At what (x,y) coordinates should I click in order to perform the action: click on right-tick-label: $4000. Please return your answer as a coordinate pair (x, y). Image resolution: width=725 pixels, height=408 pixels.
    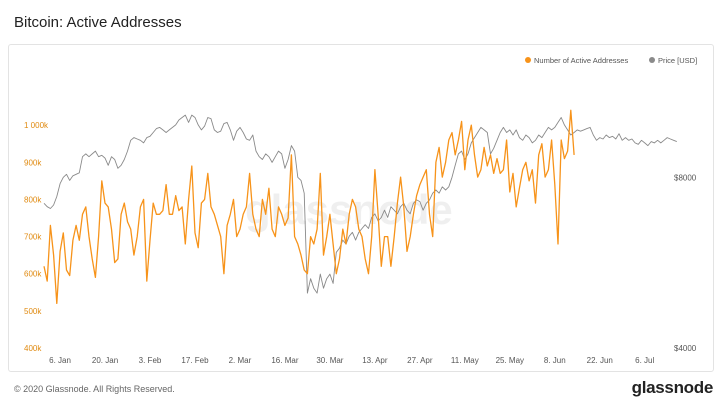
    Looking at the image, I should click on (685, 348).